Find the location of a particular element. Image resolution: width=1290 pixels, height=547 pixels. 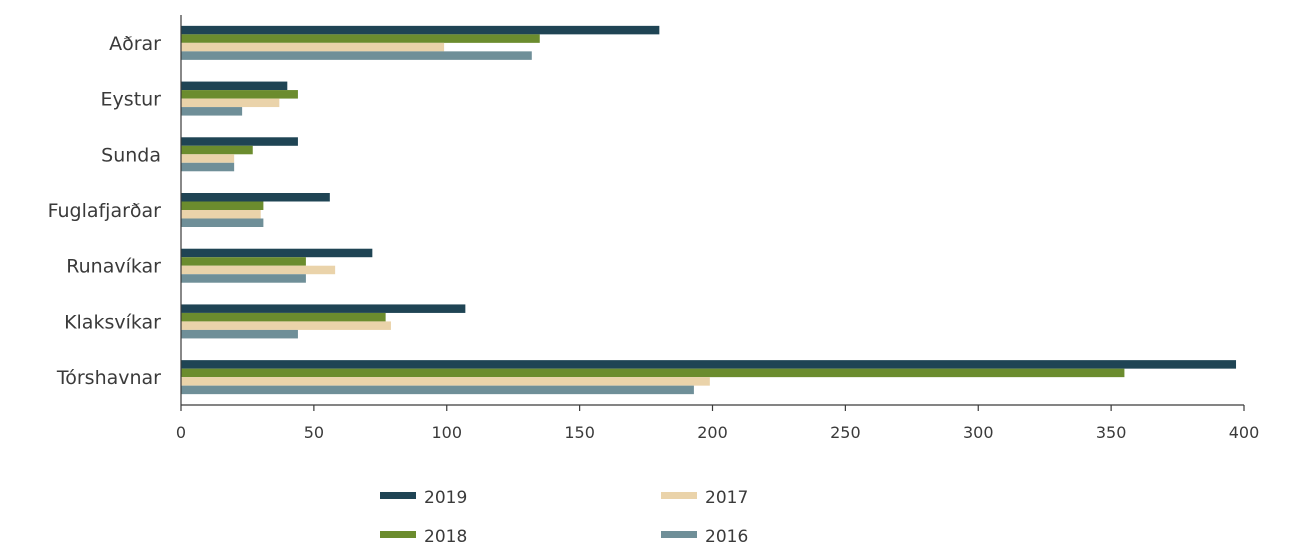

category-label: Fuglafjarðar is located at coordinates (105, 211).